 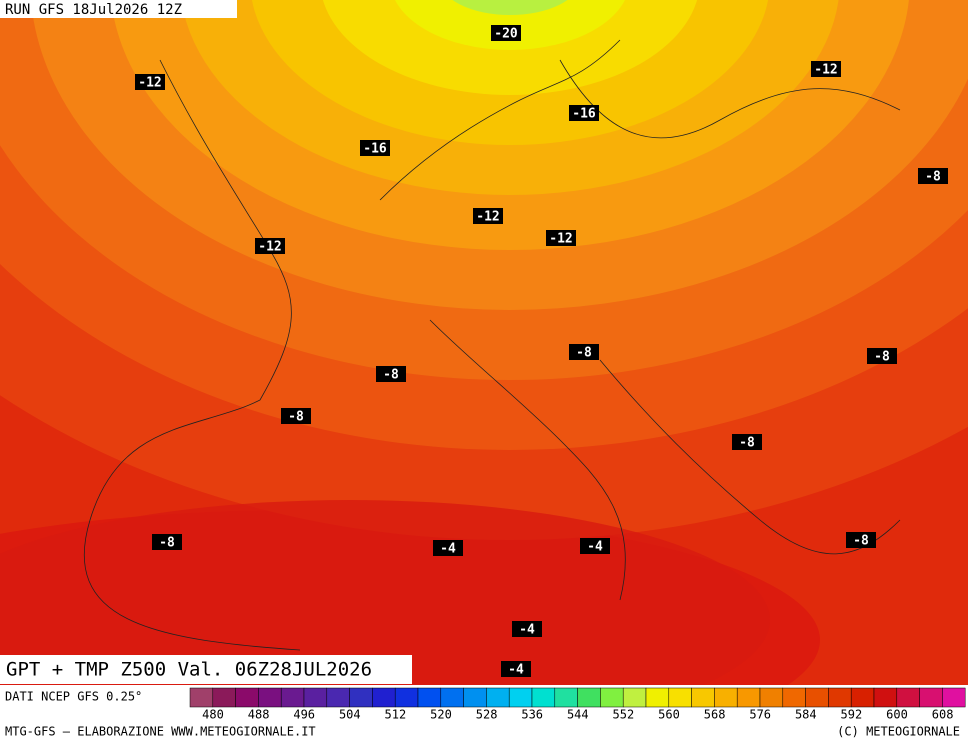 I want to click on scale-tick-label: 552, so click(x=624, y=715).